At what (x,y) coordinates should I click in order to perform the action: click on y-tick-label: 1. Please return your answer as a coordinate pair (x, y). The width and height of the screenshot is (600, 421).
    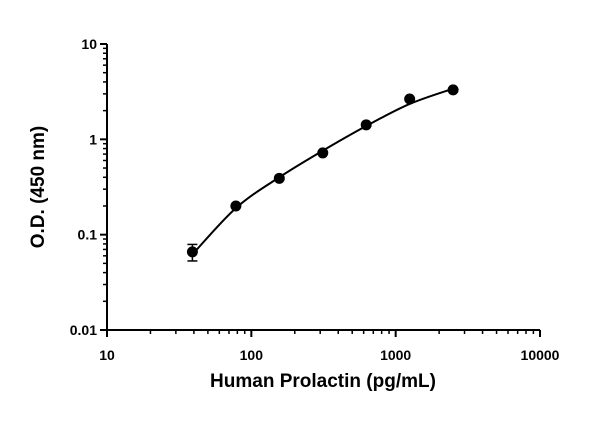
    Looking at the image, I should click on (93, 139).